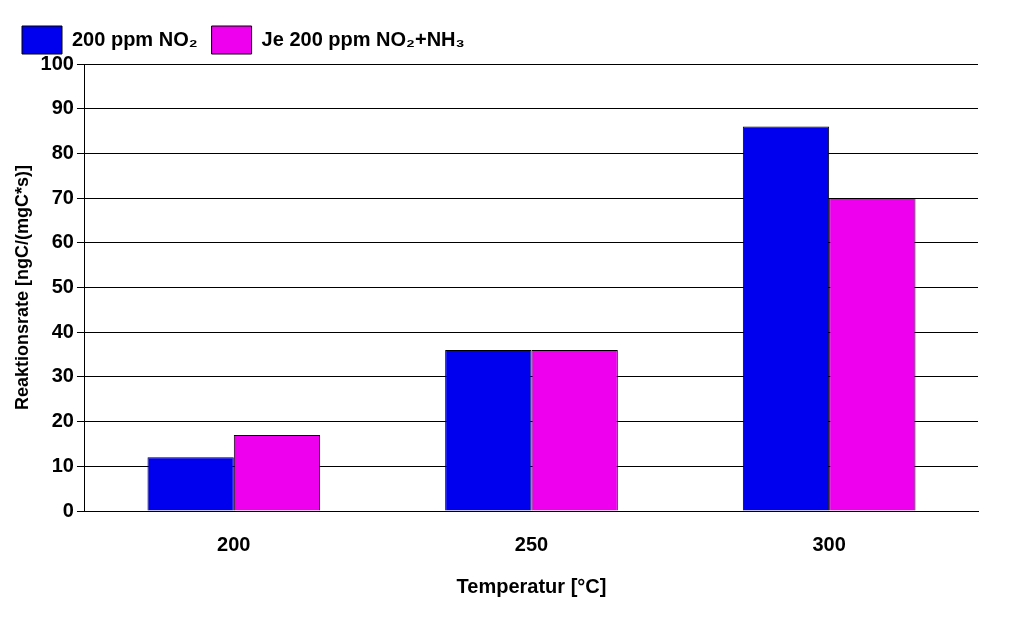  I want to click on legend-label: 200 ppm NO₂, so click(135, 38).